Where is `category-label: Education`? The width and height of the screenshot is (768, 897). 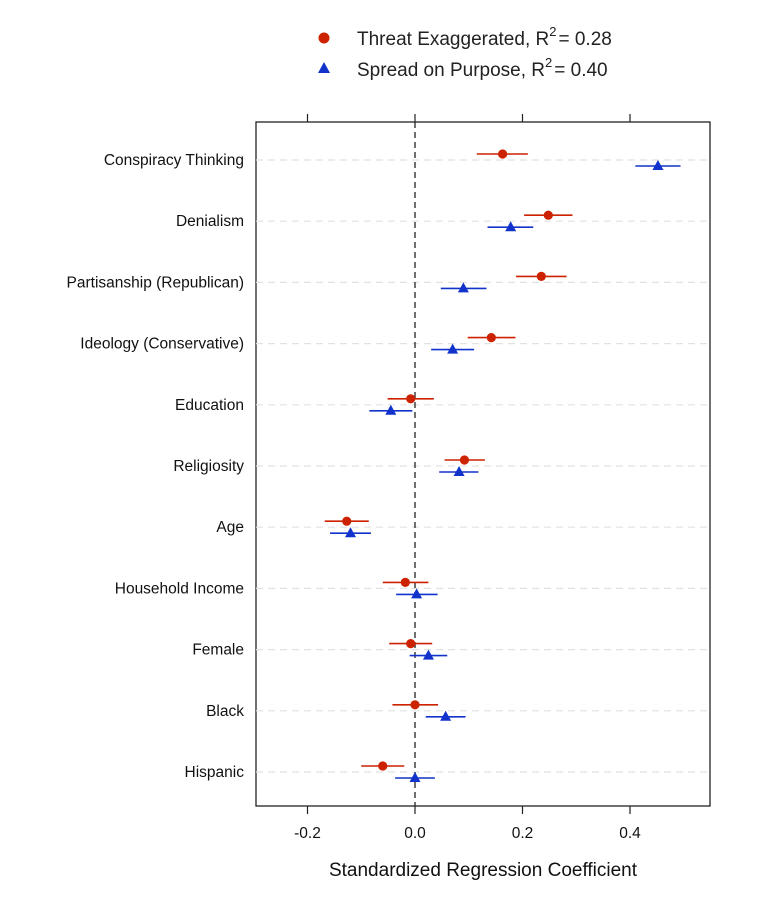
category-label: Education is located at coordinates (209, 405).